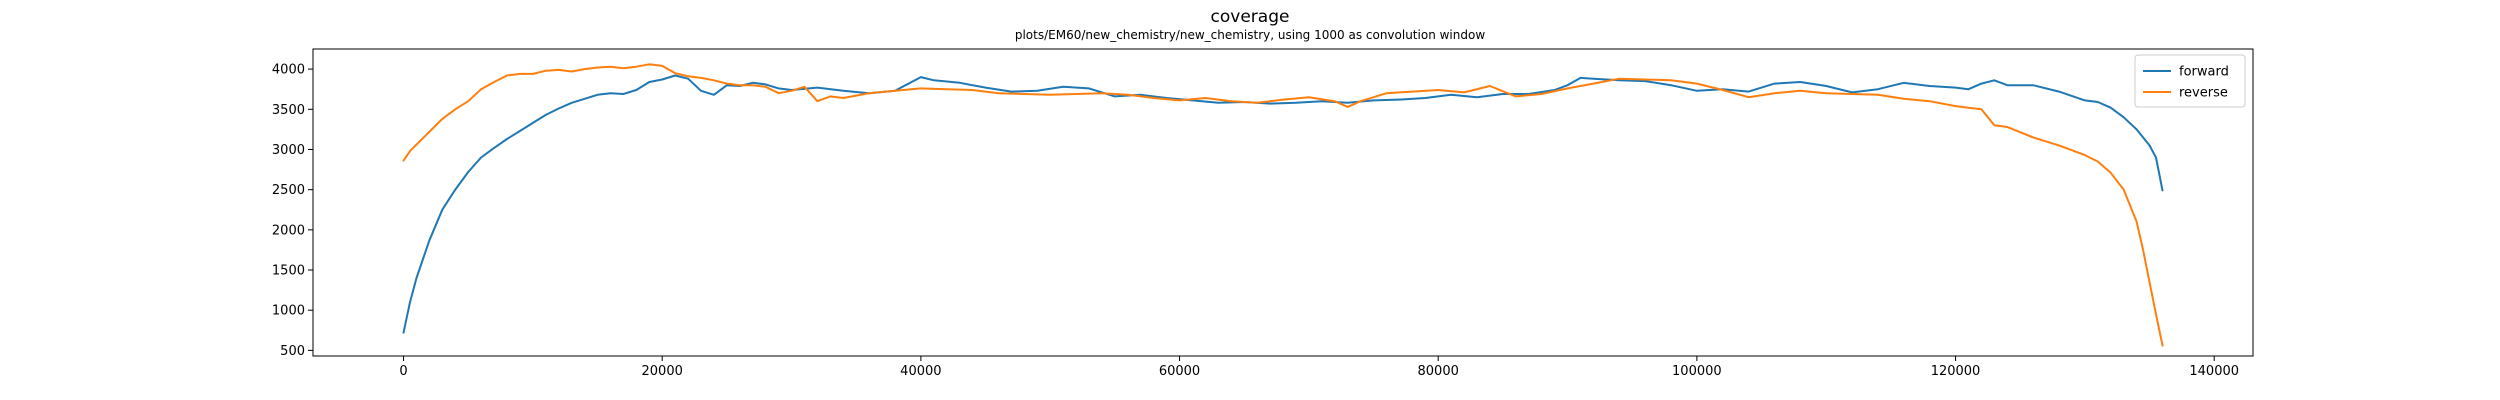  Describe the element at coordinates (288, 230) in the screenshot. I see `y-tick-label: 2000` at that location.